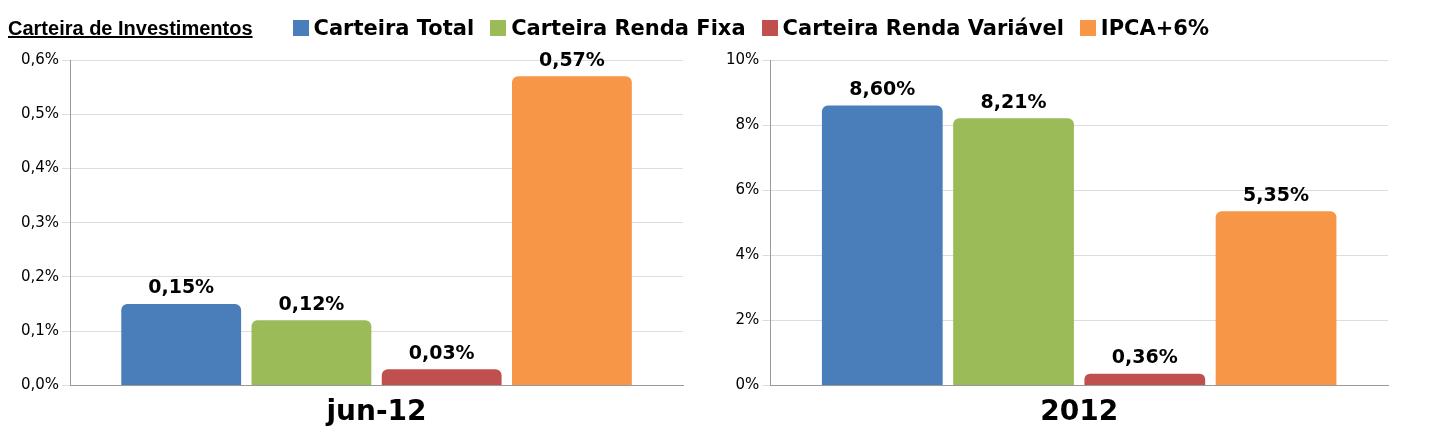 This screenshot has height=447, width=1442. I want to click on x-tick-label: 2012, so click(1079, 411).